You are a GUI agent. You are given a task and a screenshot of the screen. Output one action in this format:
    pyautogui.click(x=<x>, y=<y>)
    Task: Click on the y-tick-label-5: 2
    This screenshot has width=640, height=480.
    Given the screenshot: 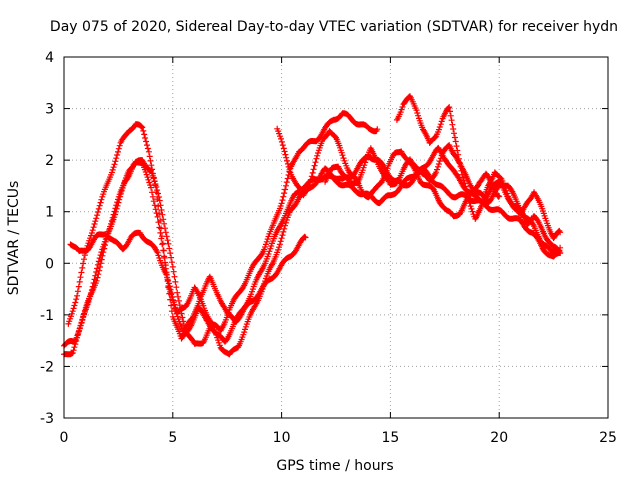 What is the action you would take?
    pyautogui.click(x=49, y=161)
    